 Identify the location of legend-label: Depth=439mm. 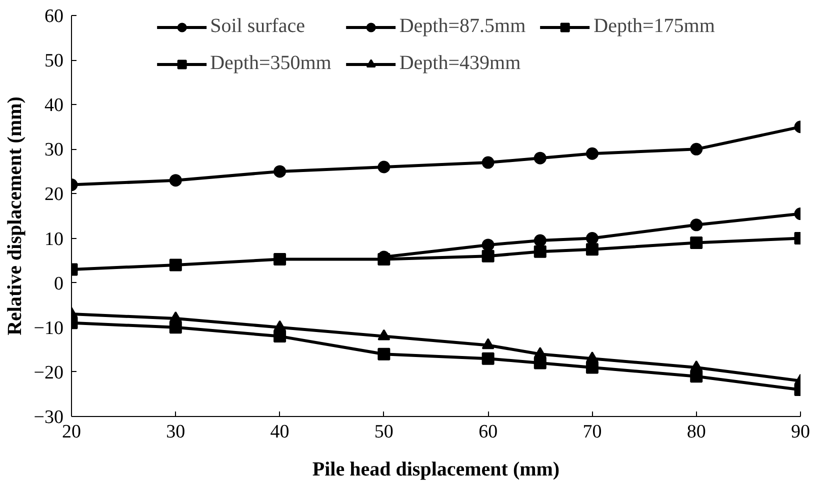
(460, 63).